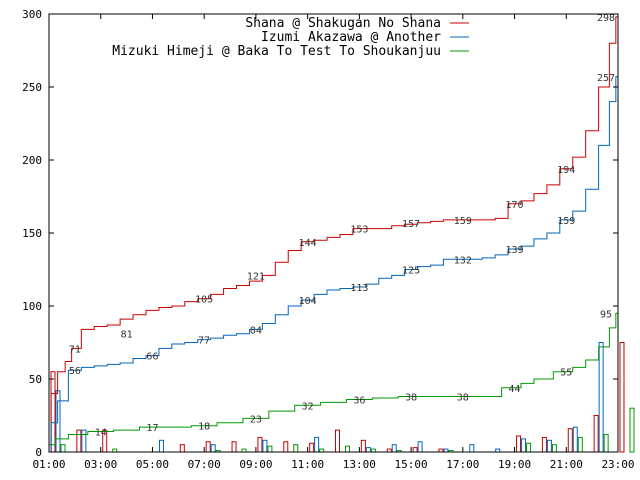 The image size is (640, 480). Describe the element at coordinates (606, 314) in the screenshot. I see `data-label-3: 95` at that location.